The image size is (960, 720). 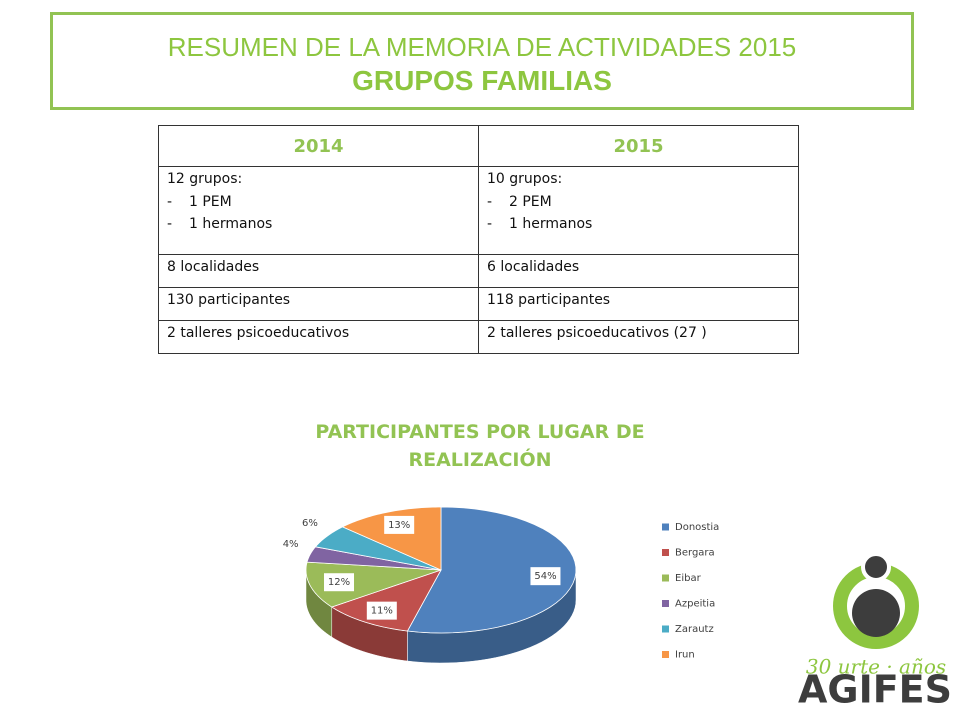 I want to click on cell: 2 talleres psicoeducativos, so click(x=318, y=337).